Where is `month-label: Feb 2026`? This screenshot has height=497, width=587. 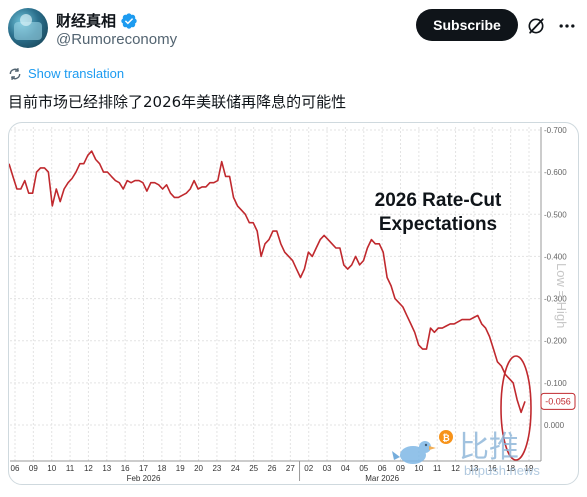
month-label: Feb 2026 is located at coordinates (144, 478).